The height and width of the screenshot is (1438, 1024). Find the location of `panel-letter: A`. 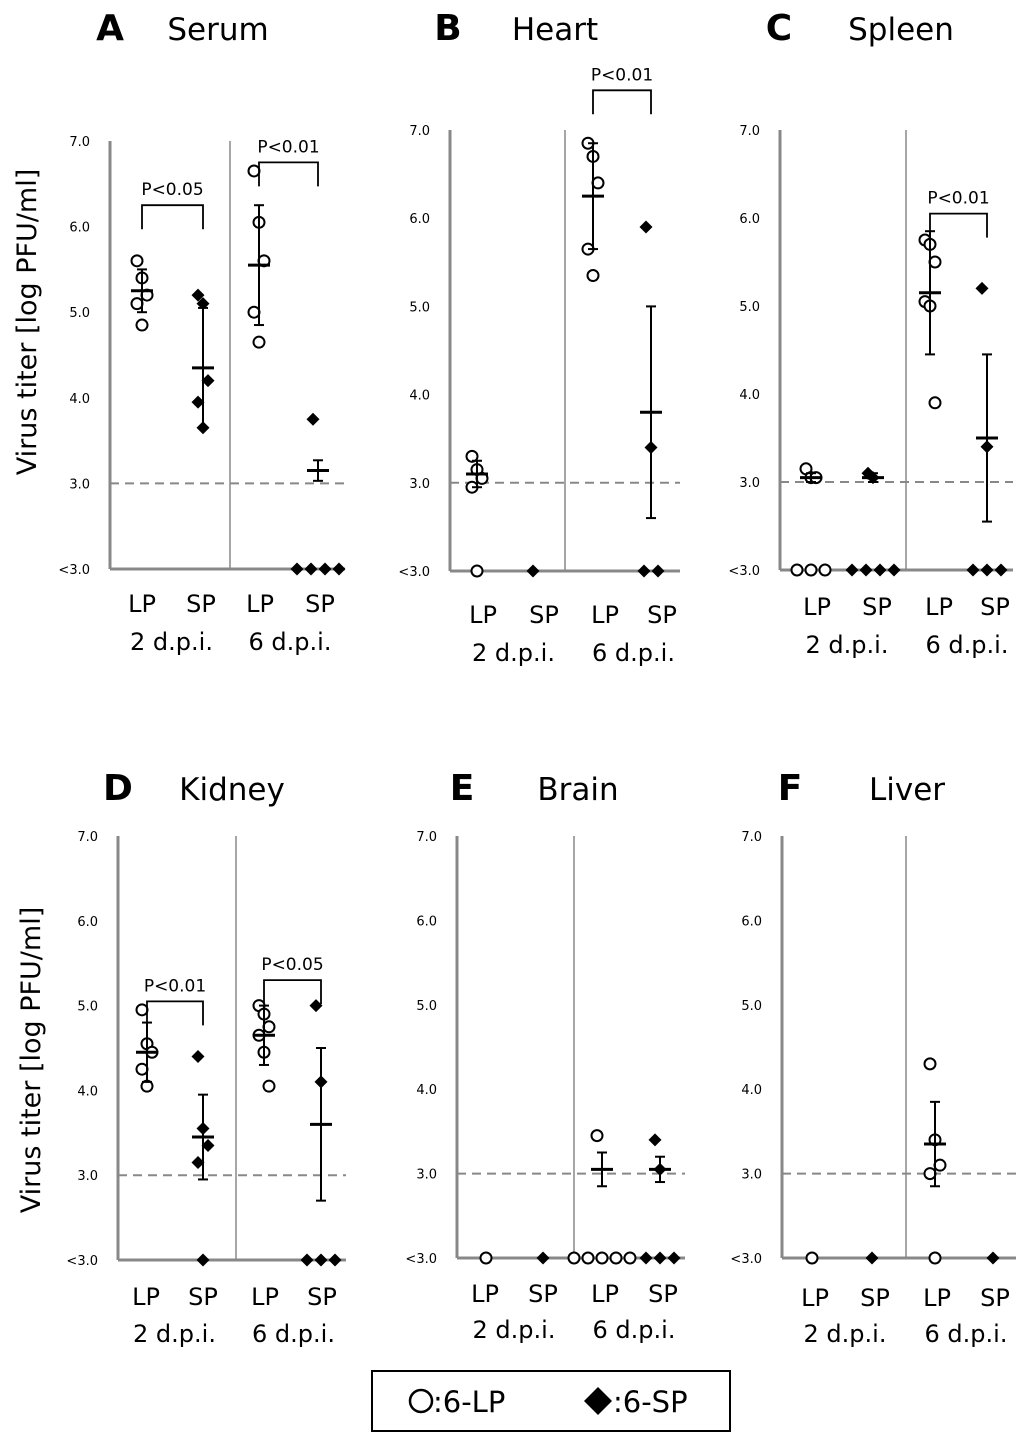

panel-letter: A is located at coordinates (110, 28).